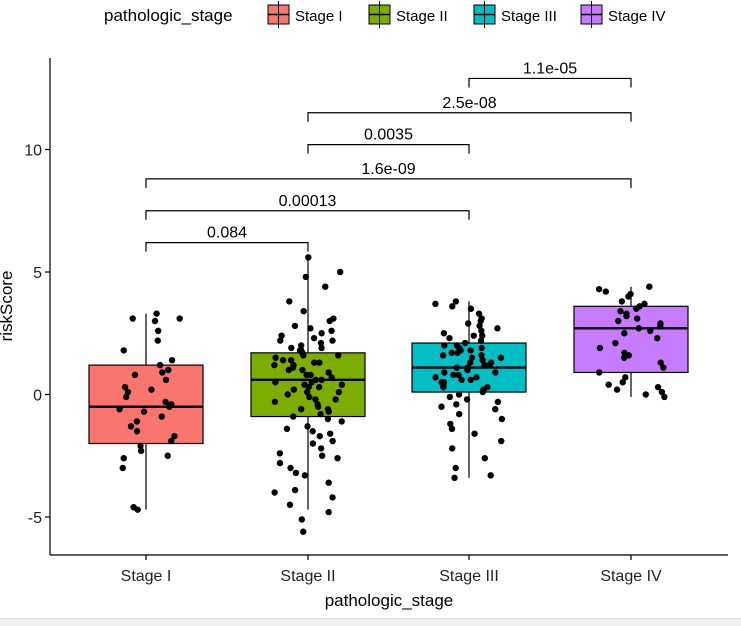 The height and width of the screenshot is (626, 741). I want to click on p-value-label: 0.00013, so click(308, 201).